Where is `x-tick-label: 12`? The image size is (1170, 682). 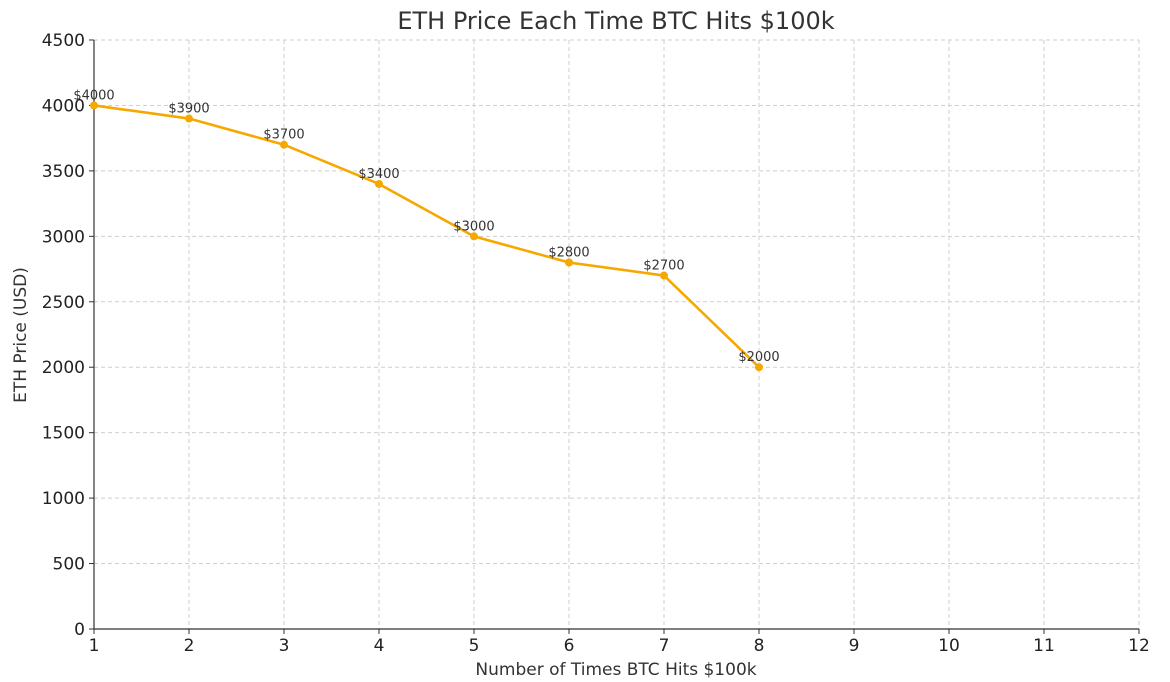 x-tick-label: 12 is located at coordinates (1139, 646).